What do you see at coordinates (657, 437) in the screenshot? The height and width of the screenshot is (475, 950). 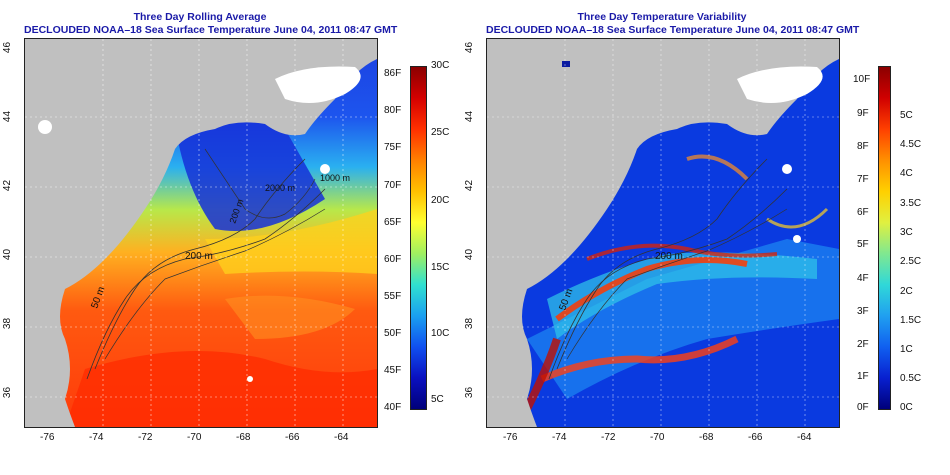 I see `right-lon-tick: -70` at bounding box center [657, 437].